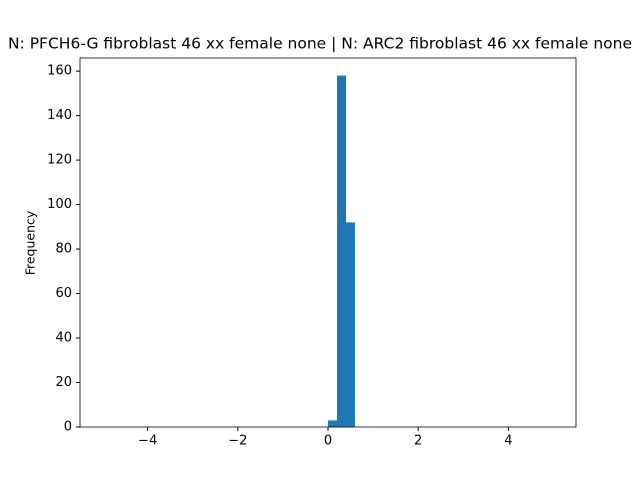  I want to click on x-tick-label: −2, so click(237, 441).